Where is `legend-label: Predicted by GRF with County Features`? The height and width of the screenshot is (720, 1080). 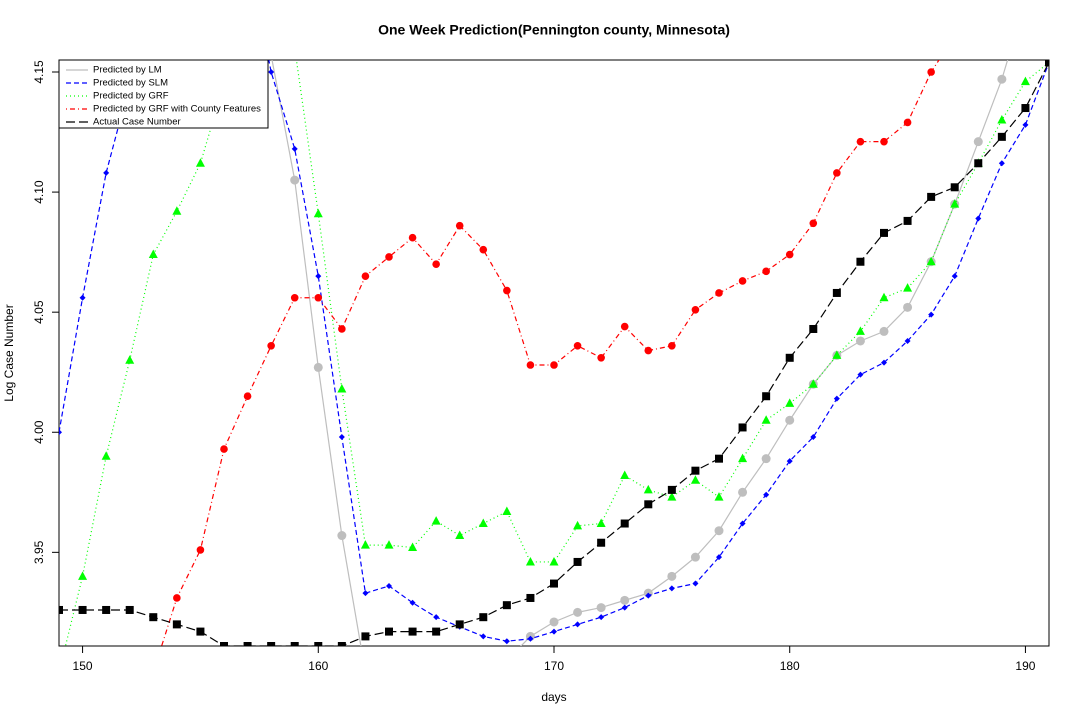
legend-label: Predicted by GRF with County Features is located at coordinates (177, 109).